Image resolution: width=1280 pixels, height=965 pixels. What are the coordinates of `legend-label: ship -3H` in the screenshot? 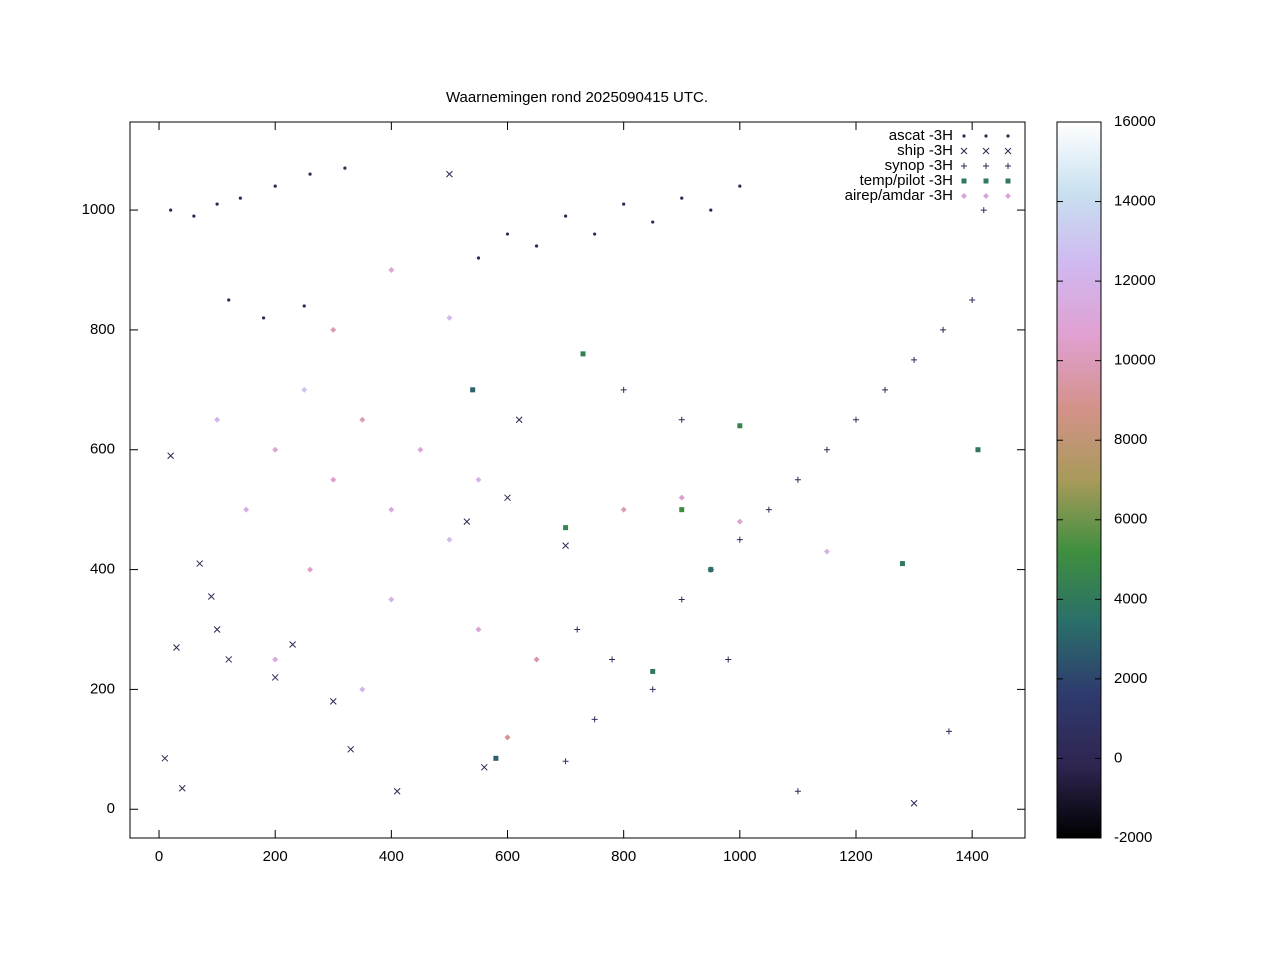 It's located at (925, 150).